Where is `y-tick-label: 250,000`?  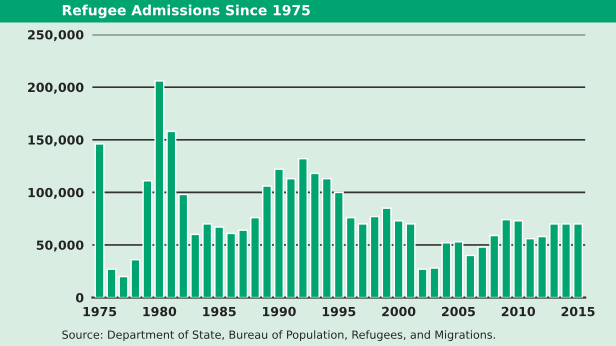 y-tick-label: 250,000 is located at coordinates (56, 36).